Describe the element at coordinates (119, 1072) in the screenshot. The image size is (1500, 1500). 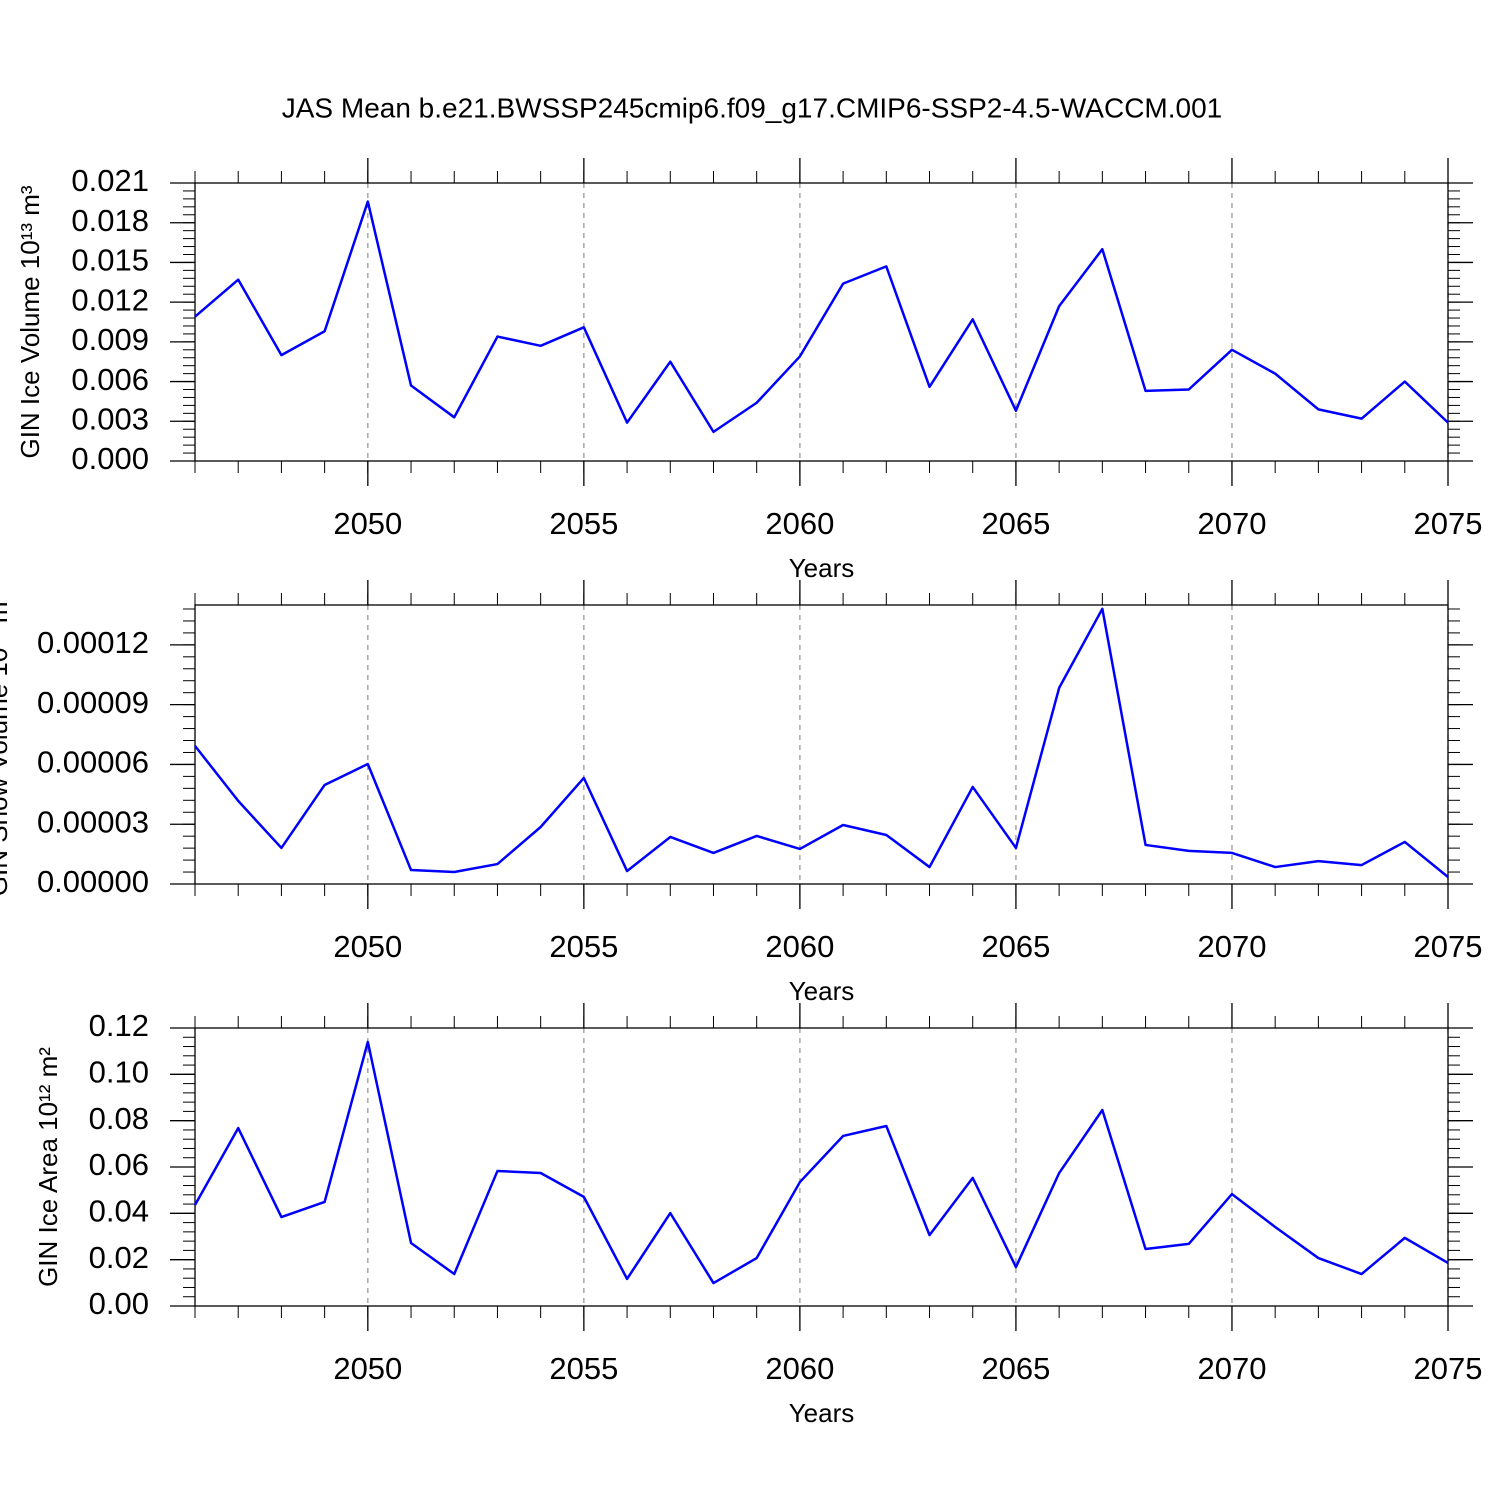
I see `y-tick-label: 0.10` at that location.